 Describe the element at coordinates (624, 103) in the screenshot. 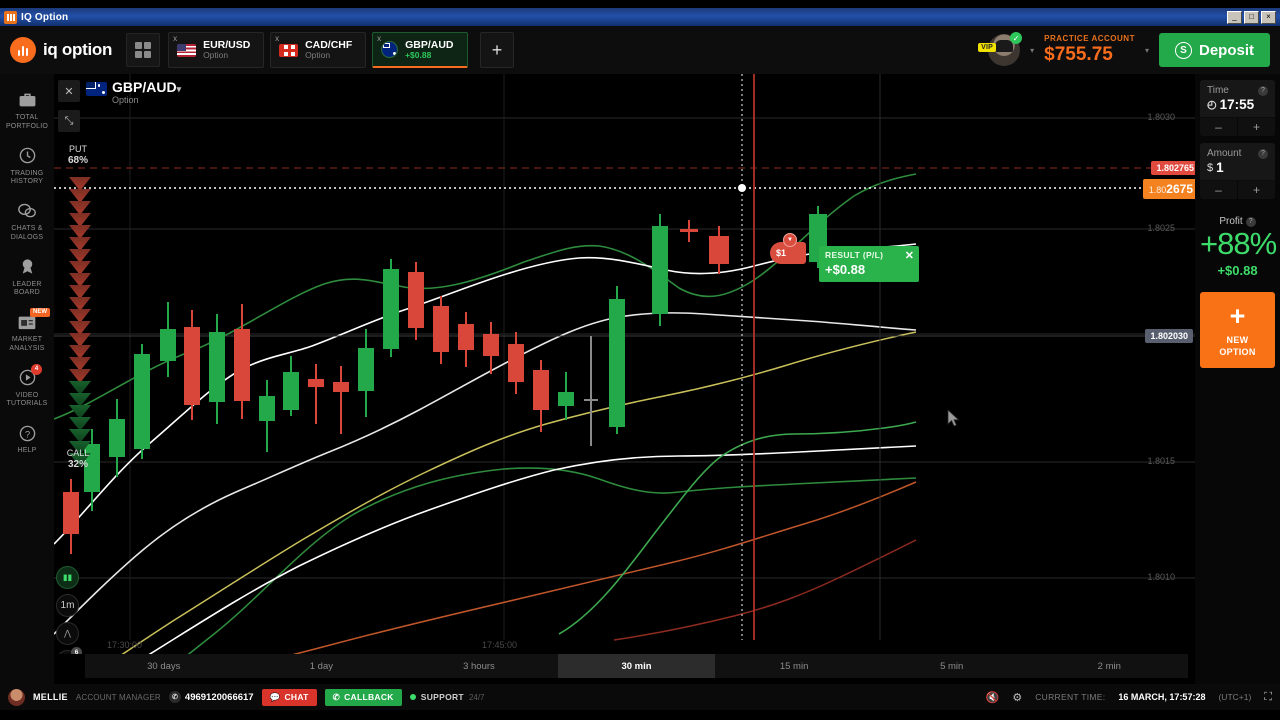

I see `chart-header: ✕ ⤡ GBP/AUD▾ Option` at that location.